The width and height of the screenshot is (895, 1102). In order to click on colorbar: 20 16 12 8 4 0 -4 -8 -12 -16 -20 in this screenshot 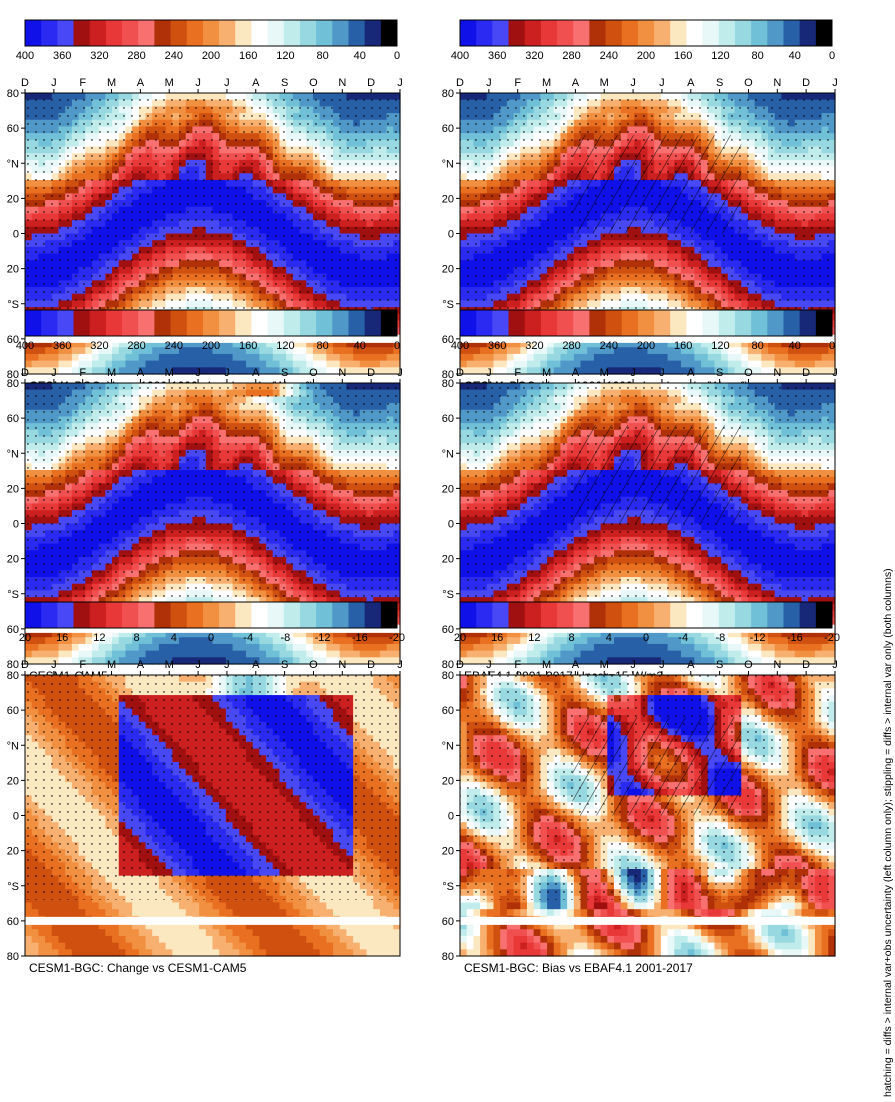, I will do `click(212, 622)`.